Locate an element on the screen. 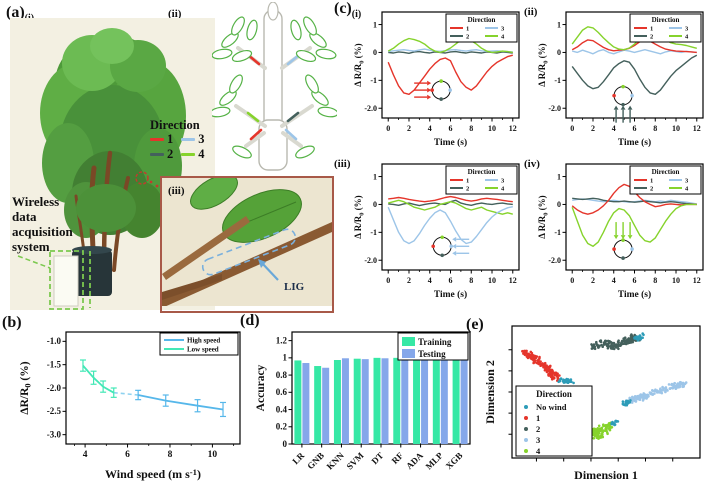 The image size is (708, 500). svg-text: 1.2 is located at coordinates (282, 340).